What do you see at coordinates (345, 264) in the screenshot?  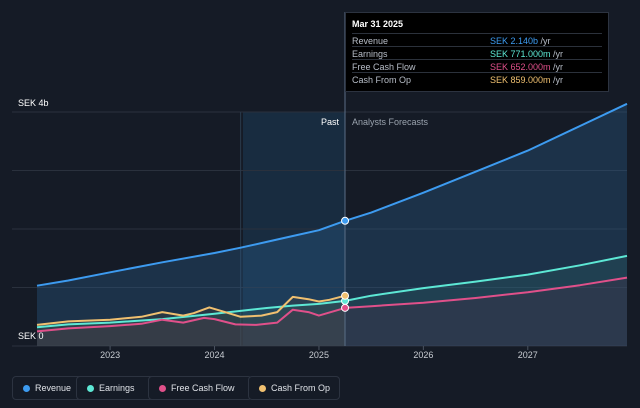 I see `cutoff-markers` at bounding box center [345, 264].